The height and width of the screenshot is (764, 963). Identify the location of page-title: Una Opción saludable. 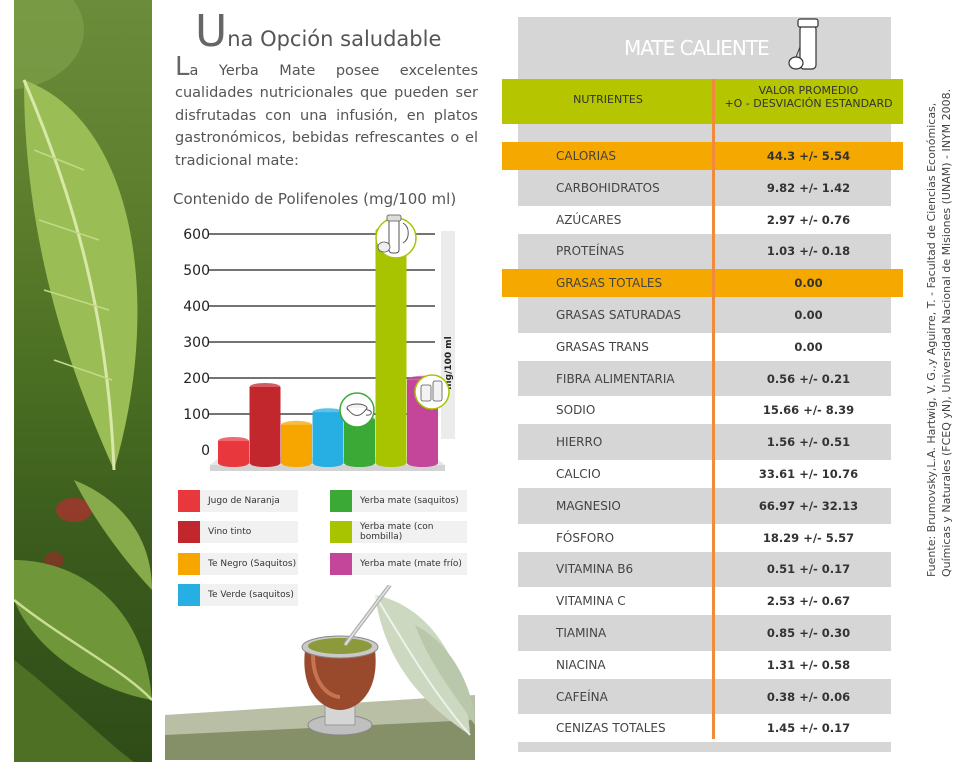
(318, 32).